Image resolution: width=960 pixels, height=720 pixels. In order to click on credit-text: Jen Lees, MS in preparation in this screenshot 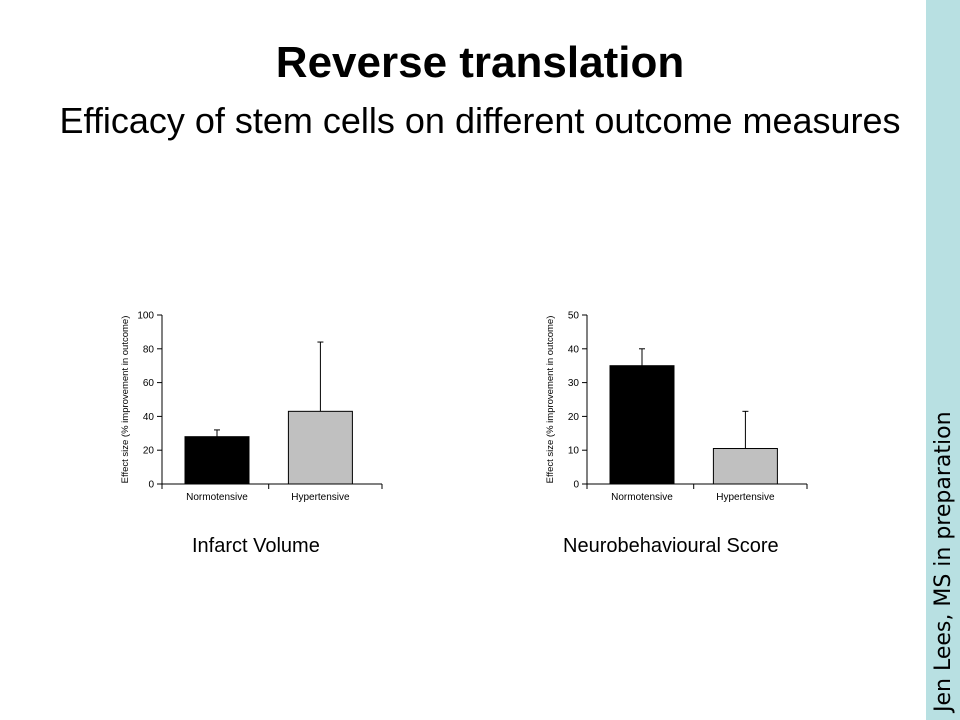, I will do `click(943, 561)`.